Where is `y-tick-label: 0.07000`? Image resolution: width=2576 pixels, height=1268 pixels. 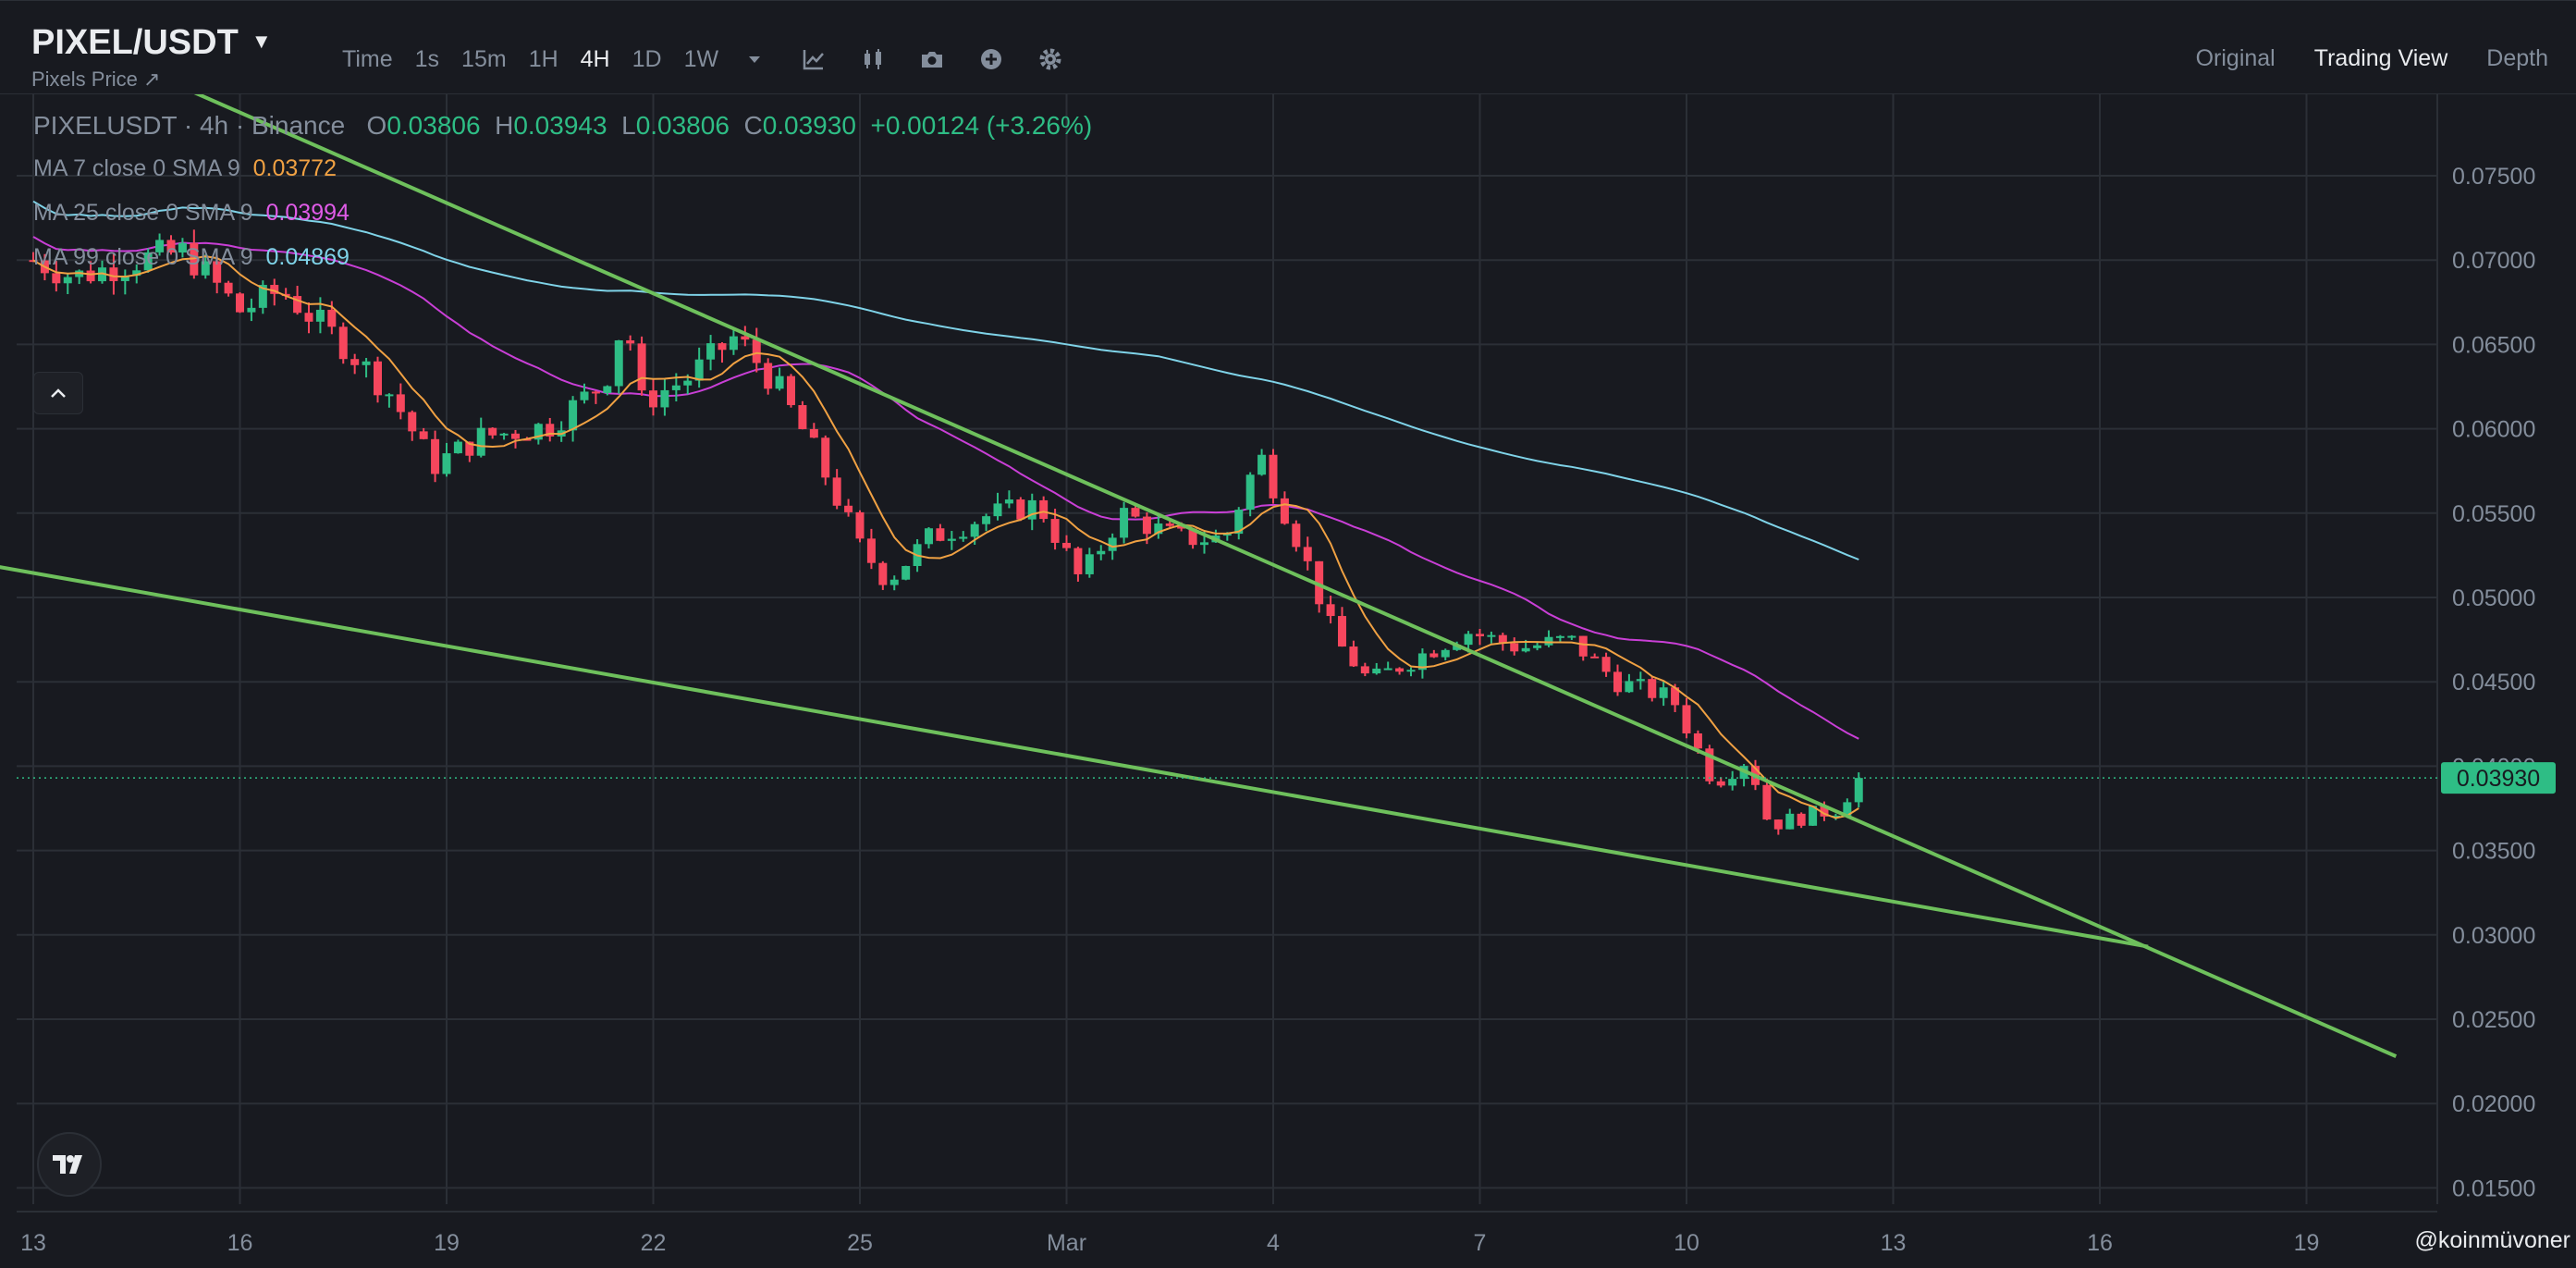 y-tick-label: 0.07000 is located at coordinates (2493, 261).